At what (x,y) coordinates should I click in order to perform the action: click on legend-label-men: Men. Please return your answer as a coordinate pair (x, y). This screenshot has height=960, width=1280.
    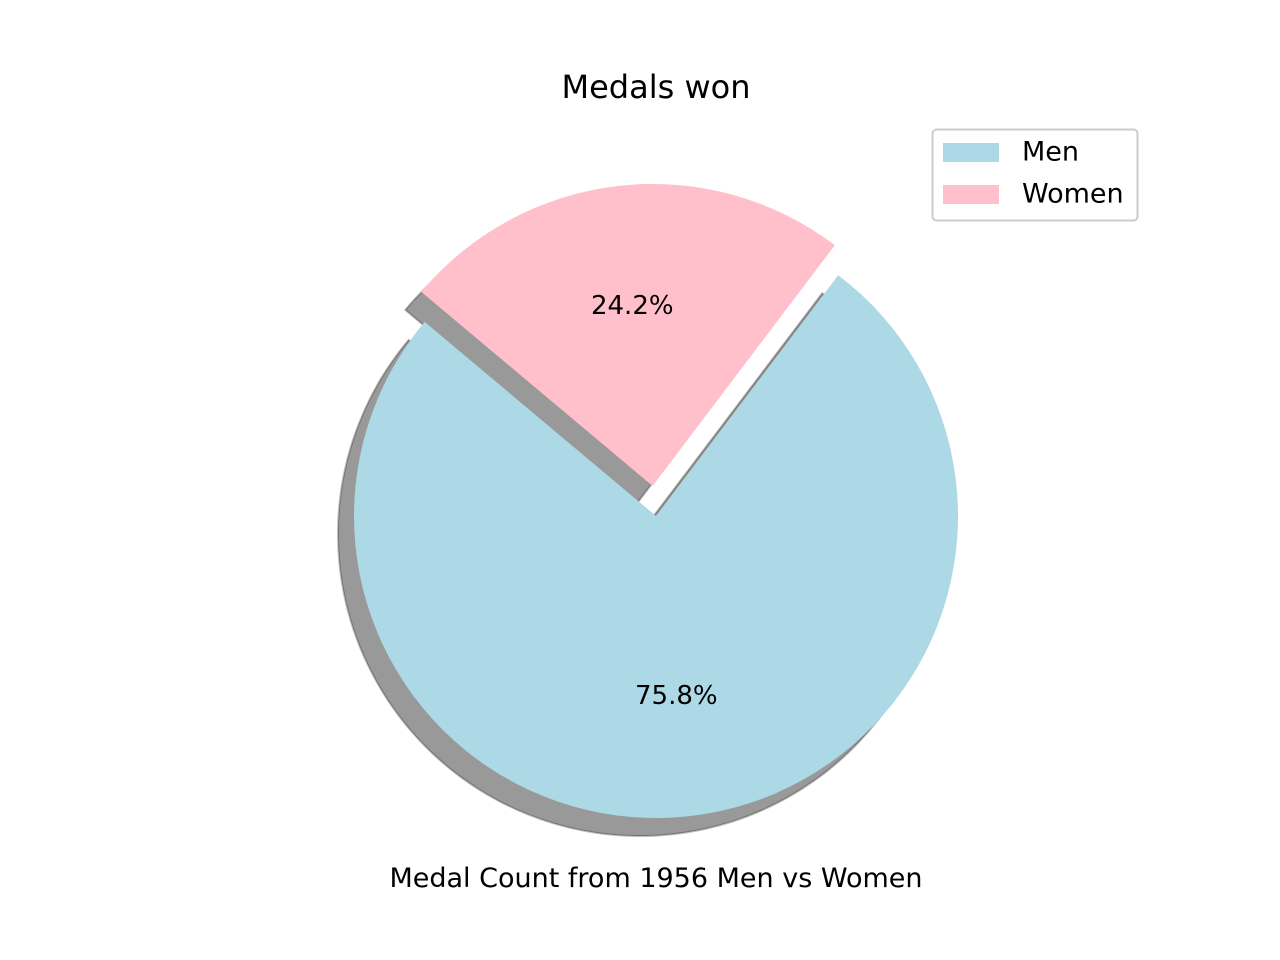
    Looking at the image, I should click on (1050, 152).